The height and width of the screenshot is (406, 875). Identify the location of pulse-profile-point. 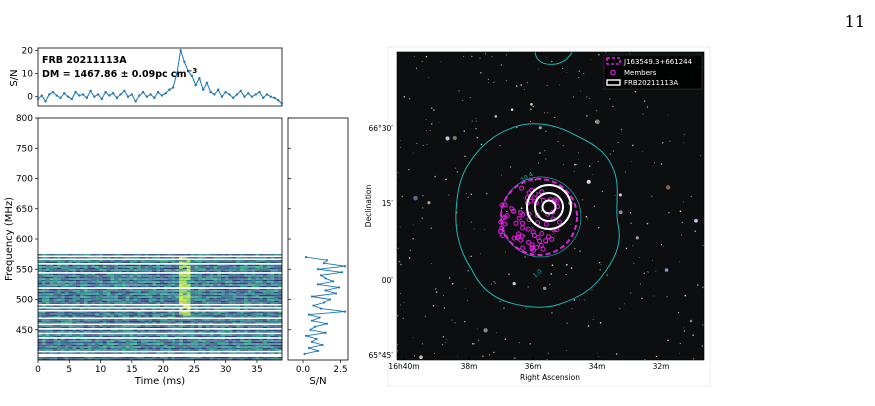
(248, 93).